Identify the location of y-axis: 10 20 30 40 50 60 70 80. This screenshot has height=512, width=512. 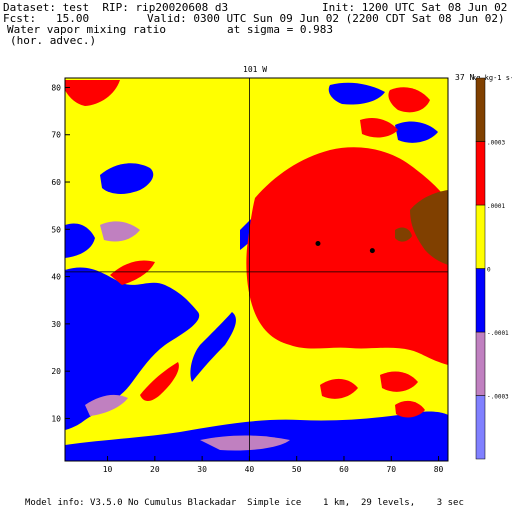
(60, 253).